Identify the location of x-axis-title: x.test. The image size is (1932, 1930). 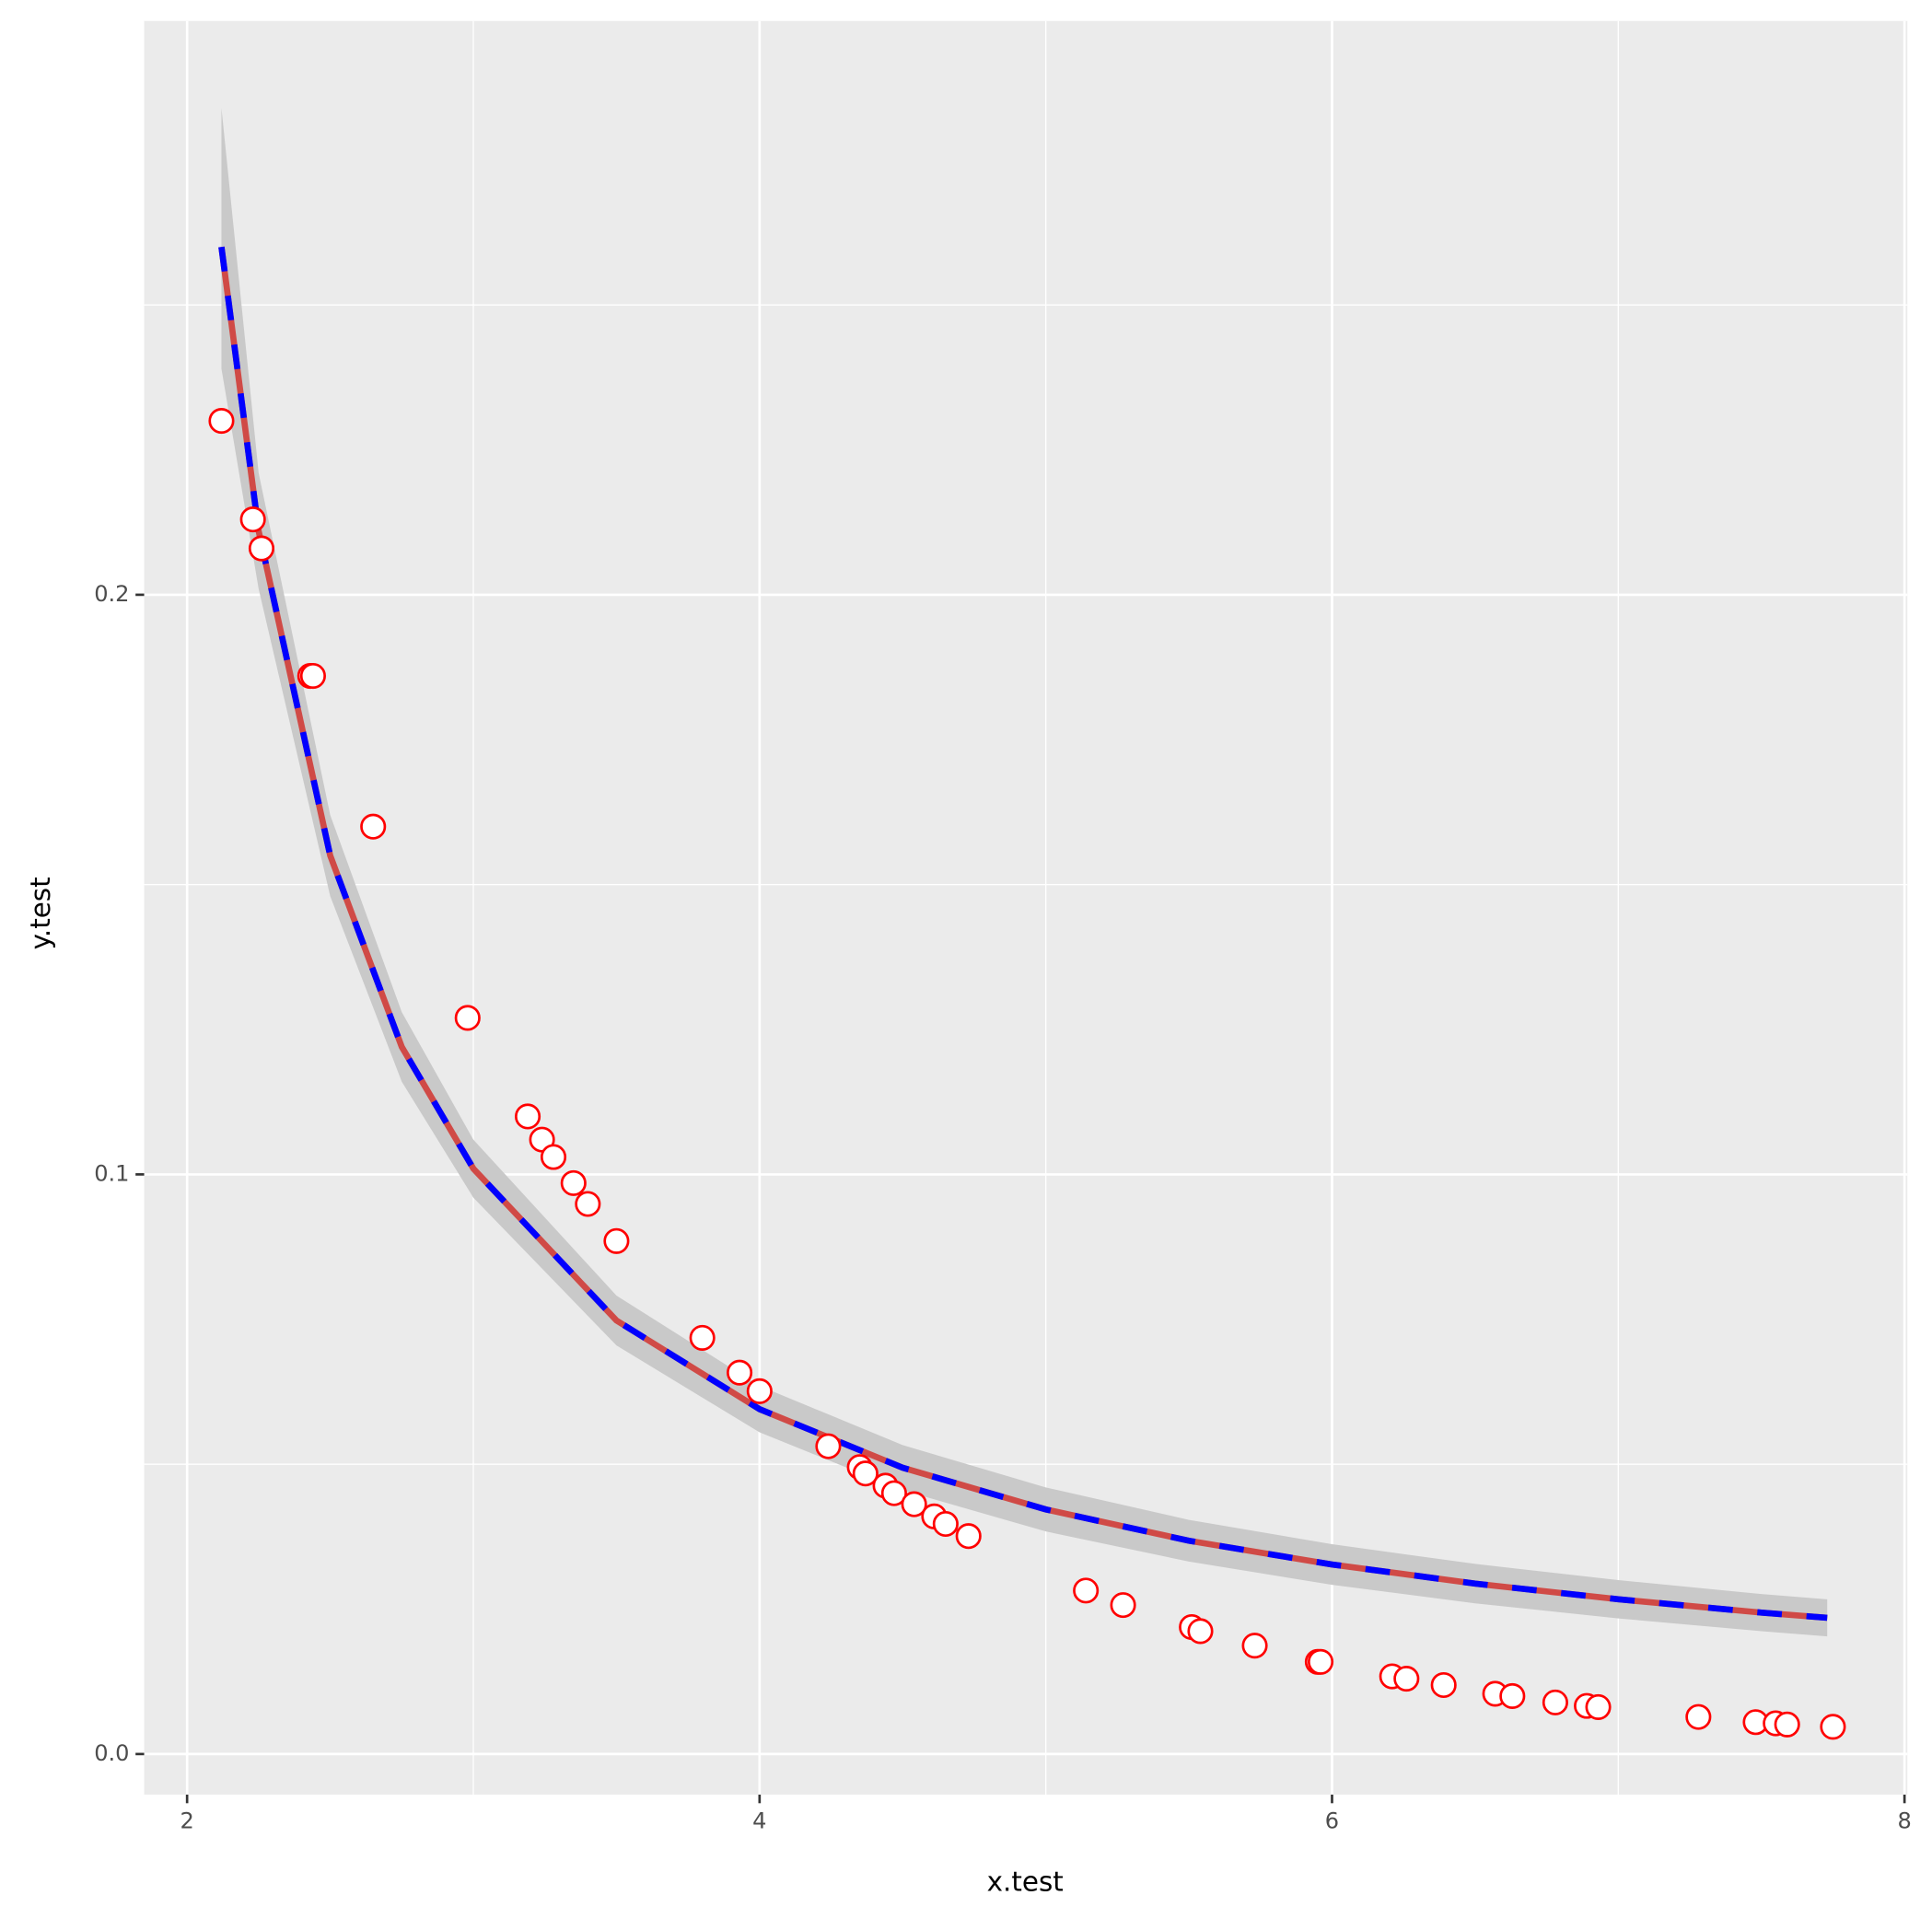
(1025, 1882).